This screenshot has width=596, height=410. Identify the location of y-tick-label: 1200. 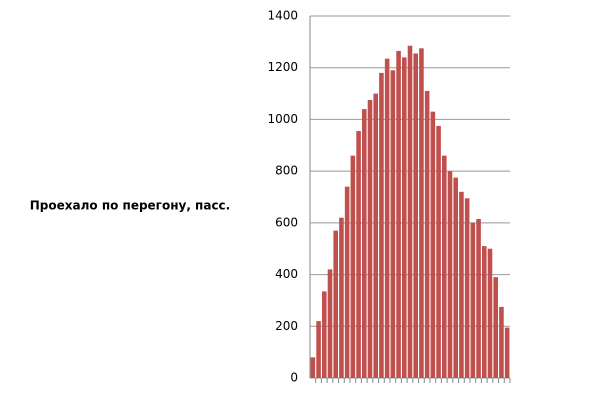
(282, 67).